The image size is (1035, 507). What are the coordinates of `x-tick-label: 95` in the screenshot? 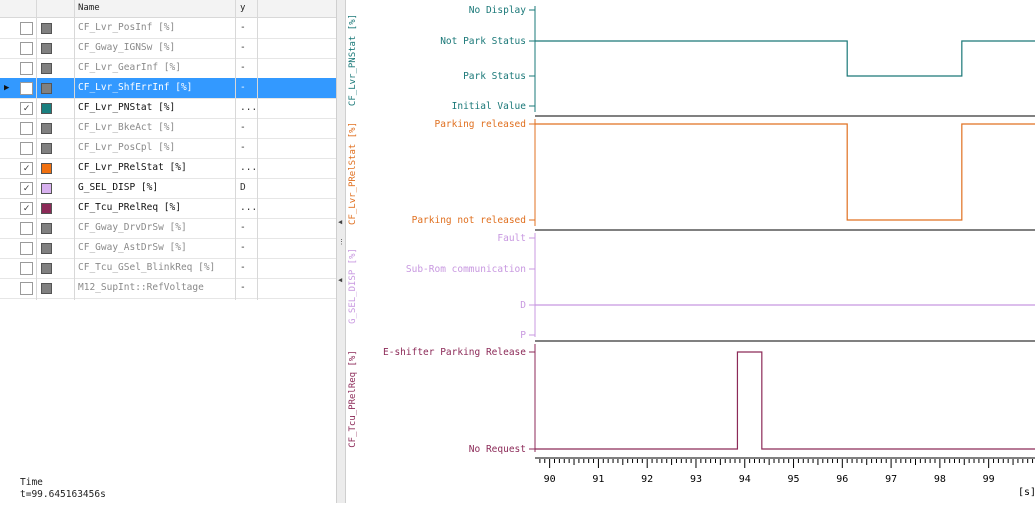 It's located at (794, 479).